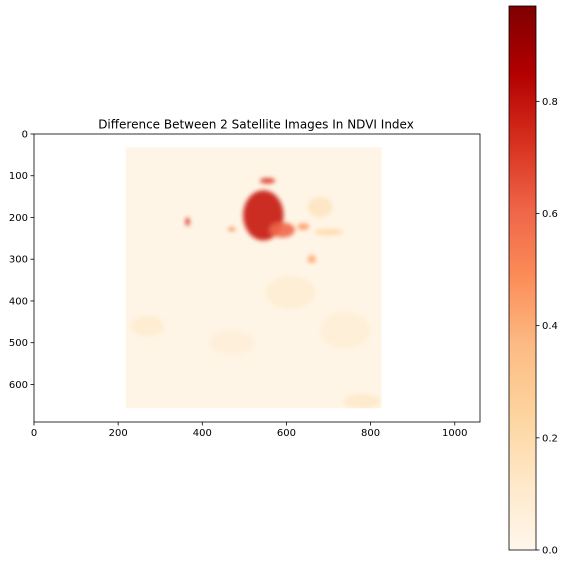 This screenshot has height=567, width=565. Describe the element at coordinates (18, 385) in the screenshot. I see `y-tick-label: 600` at that location.